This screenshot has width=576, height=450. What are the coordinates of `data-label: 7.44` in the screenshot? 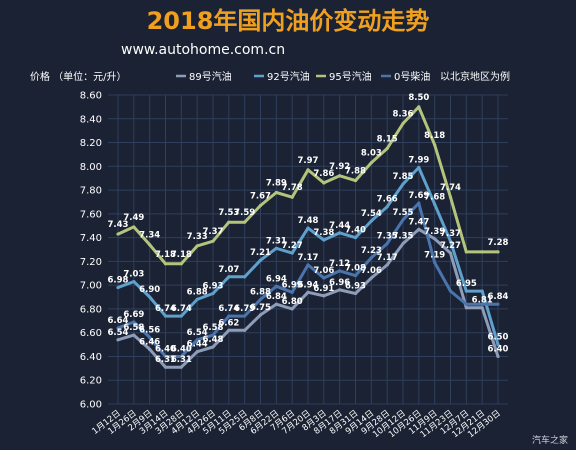 It's located at (339, 226).